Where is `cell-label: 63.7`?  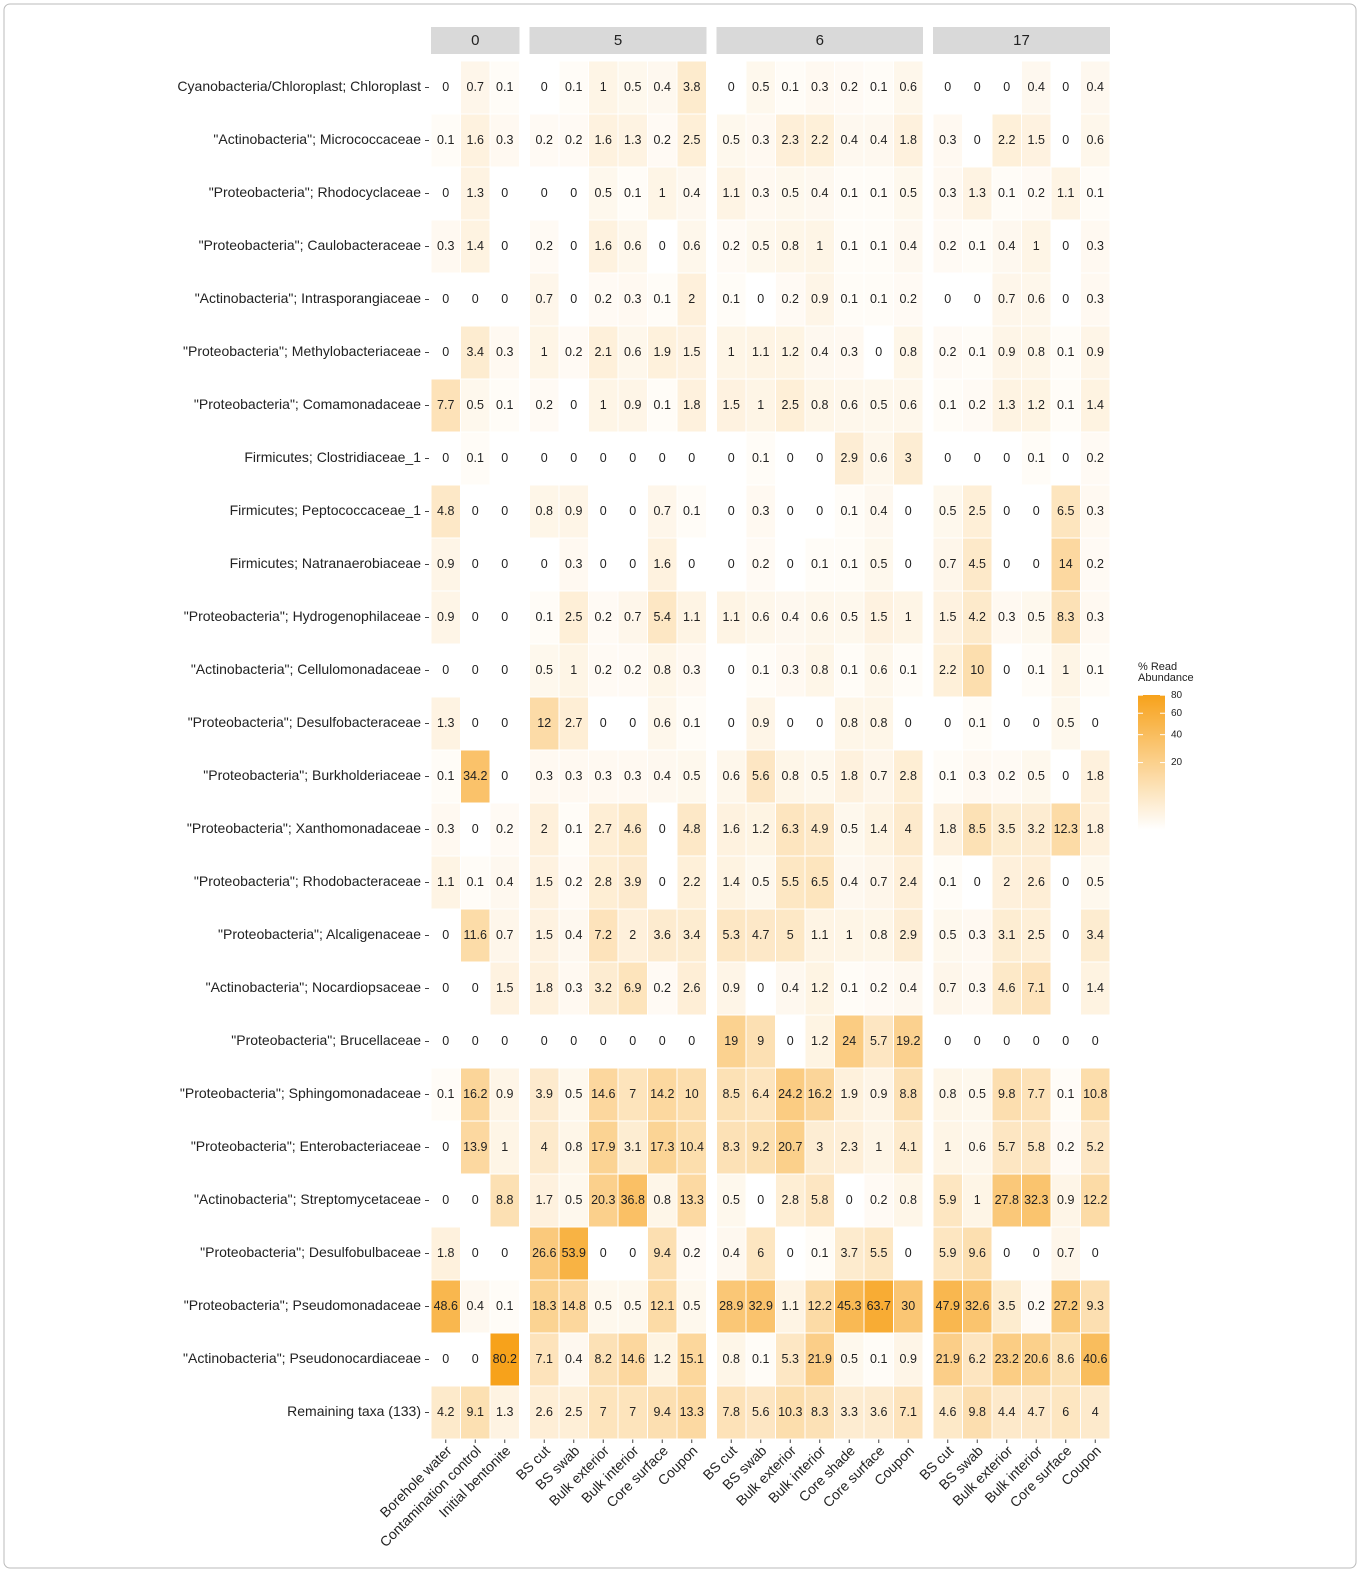
cell-label: 63.7 is located at coordinates (879, 1306).